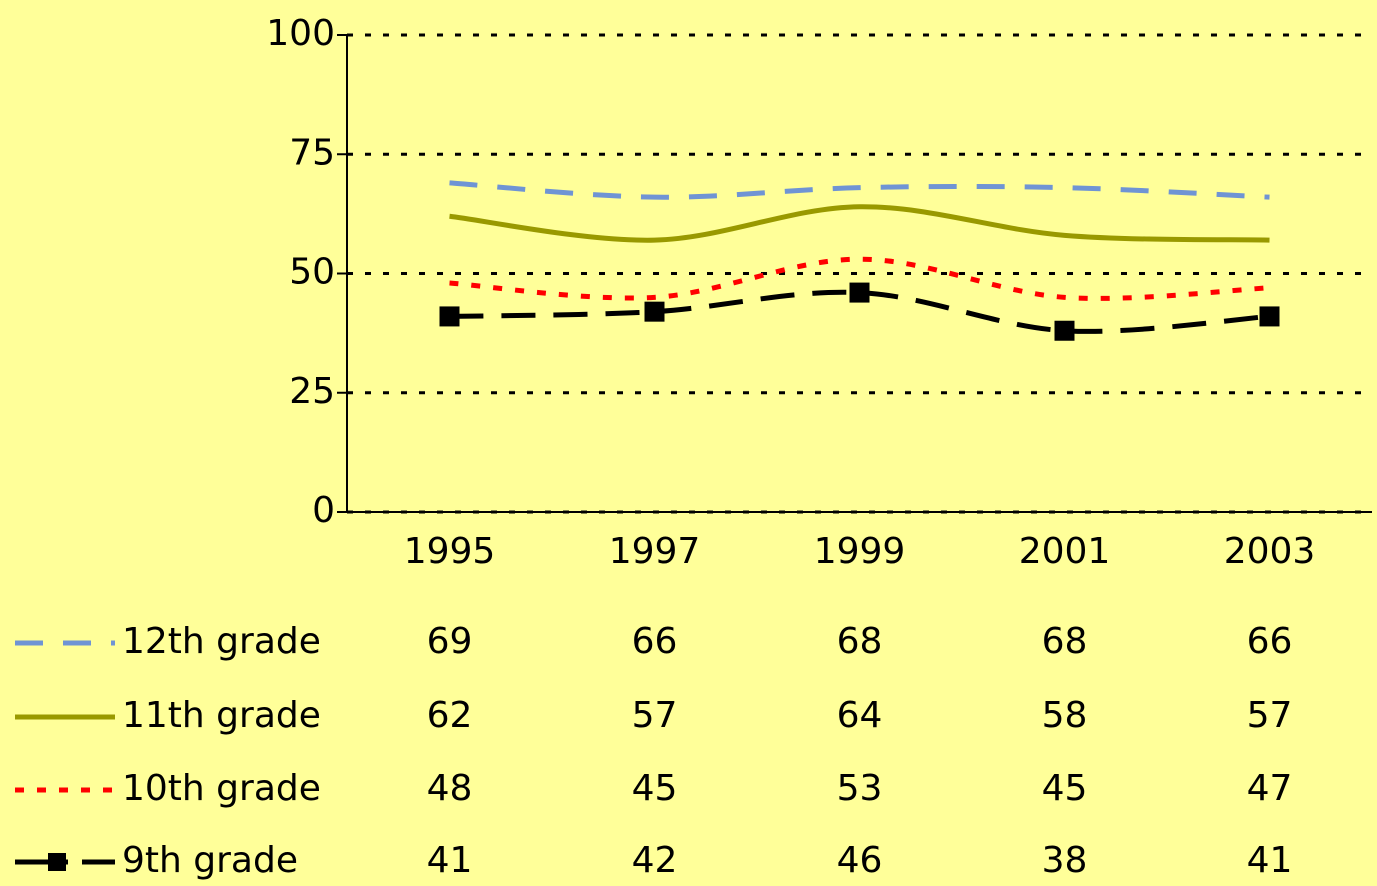 The height and width of the screenshot is (886, 1377). What do you see at coordinates (221, 715) in the screenshot?
I see `legend-label: 11th grade` at bounding box center [221, 715].